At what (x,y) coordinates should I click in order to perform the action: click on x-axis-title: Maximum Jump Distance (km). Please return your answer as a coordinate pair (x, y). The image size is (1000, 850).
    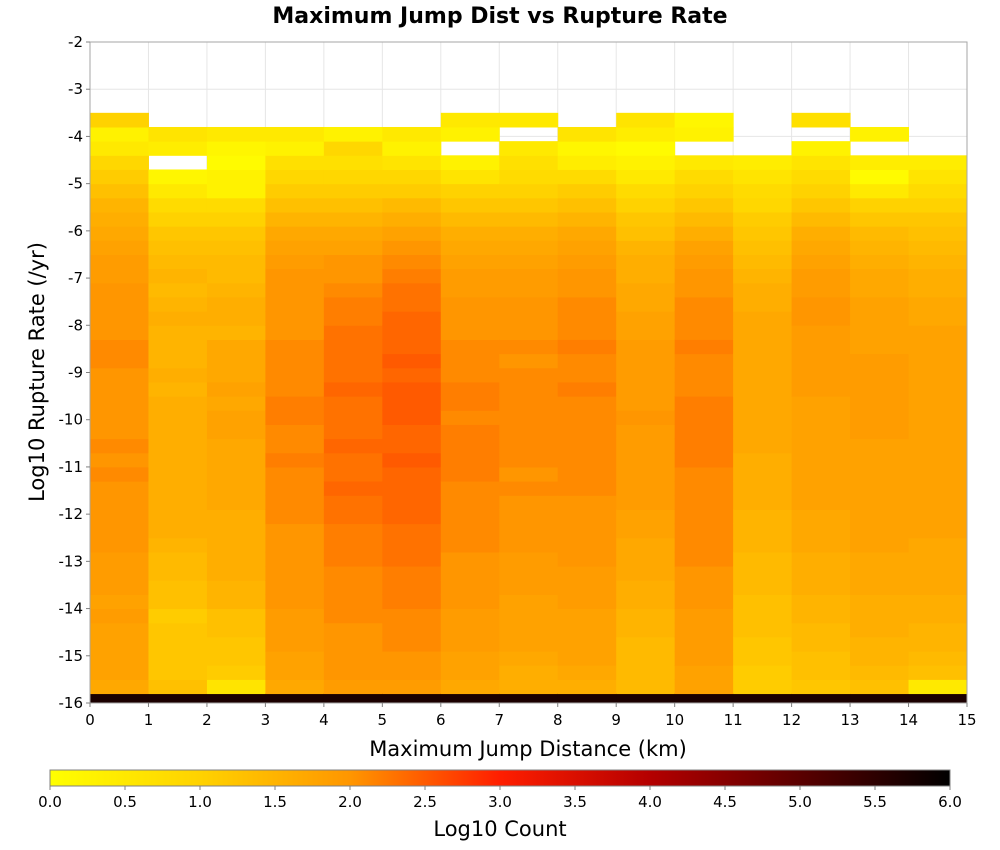
    Looking at the image, I should click on (528, 749).